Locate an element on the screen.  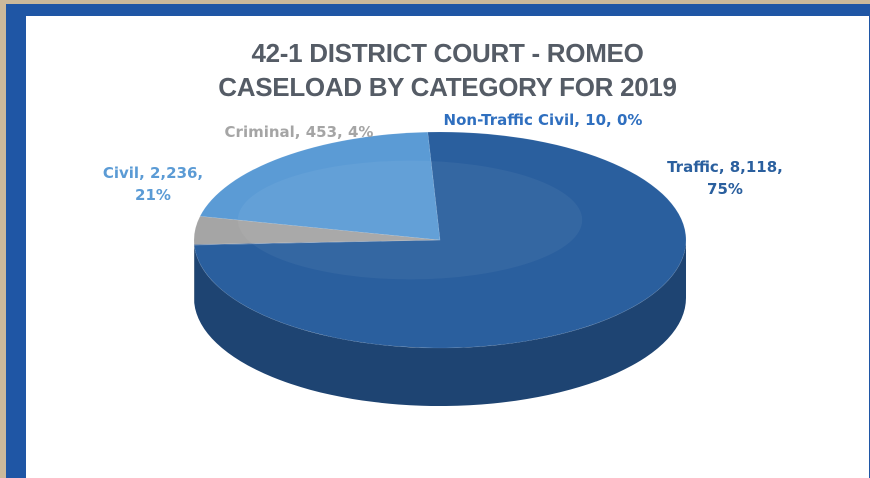
pie-slice-civil is located at coordinates (320, 186).